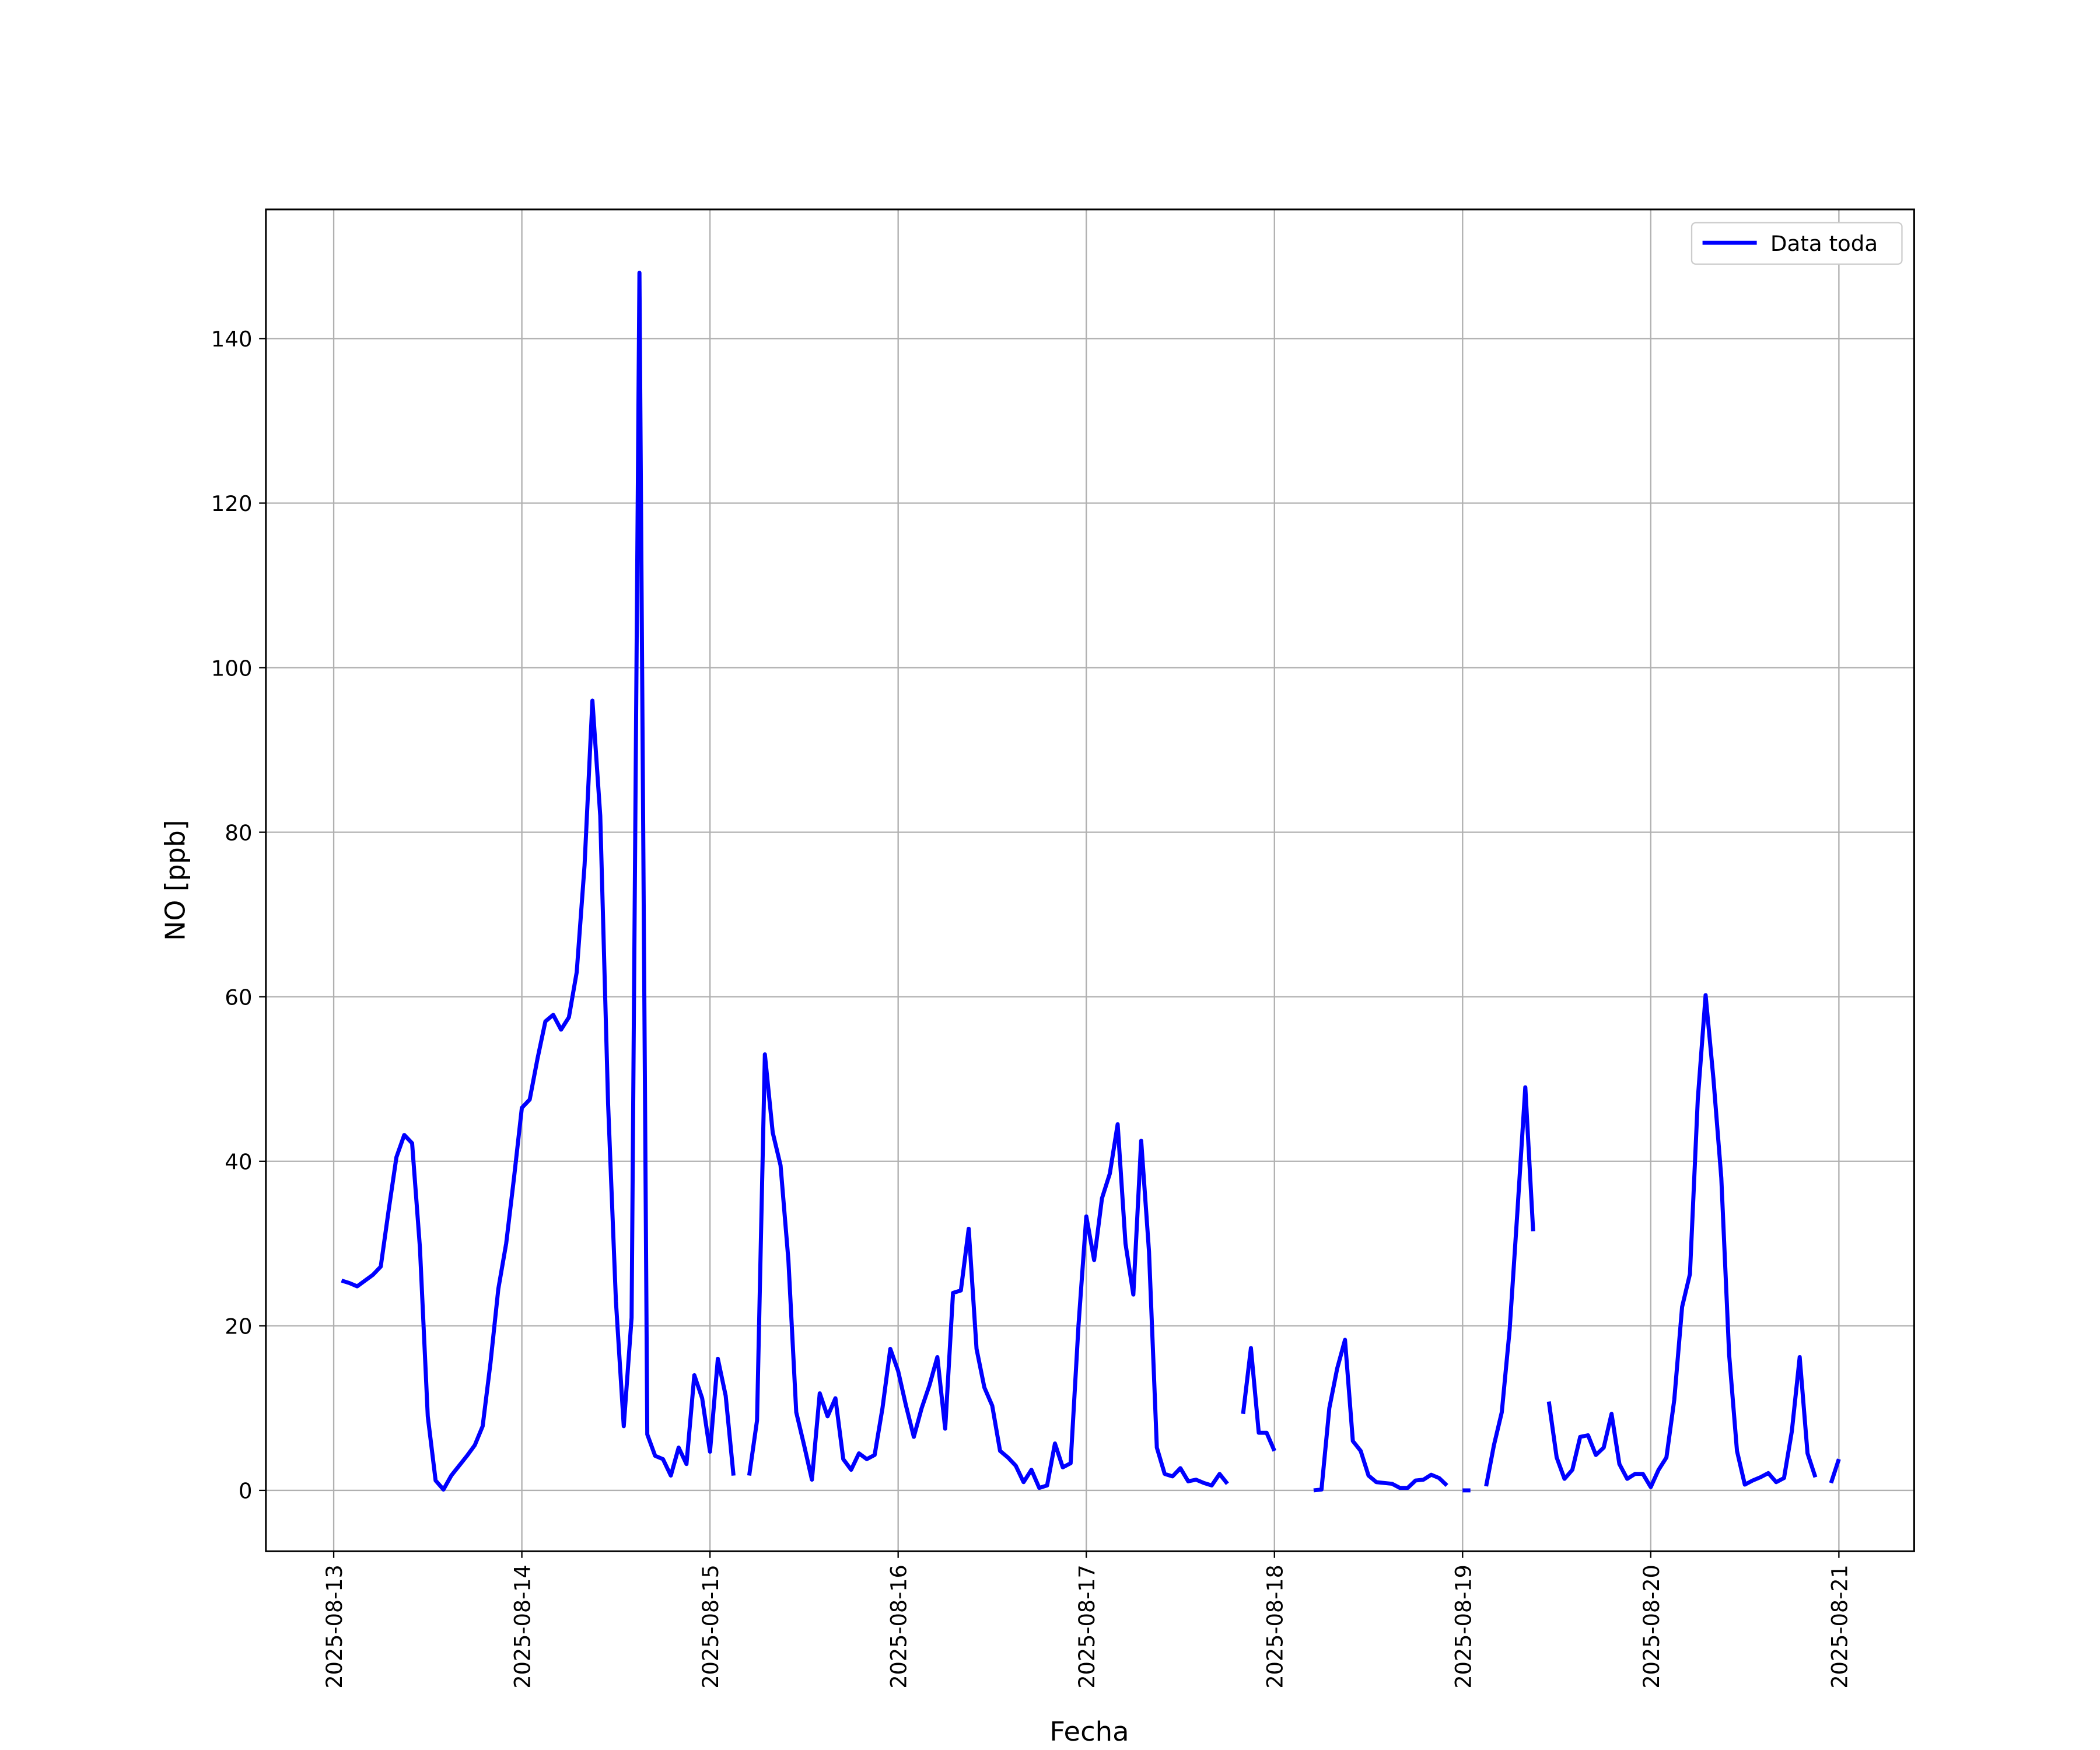 This screenshot has width=2100, height=1750. Describe the element at coordinates (898, 1626) in the screenshot. I see `x-tick-label: 2025-08-16` at that location.